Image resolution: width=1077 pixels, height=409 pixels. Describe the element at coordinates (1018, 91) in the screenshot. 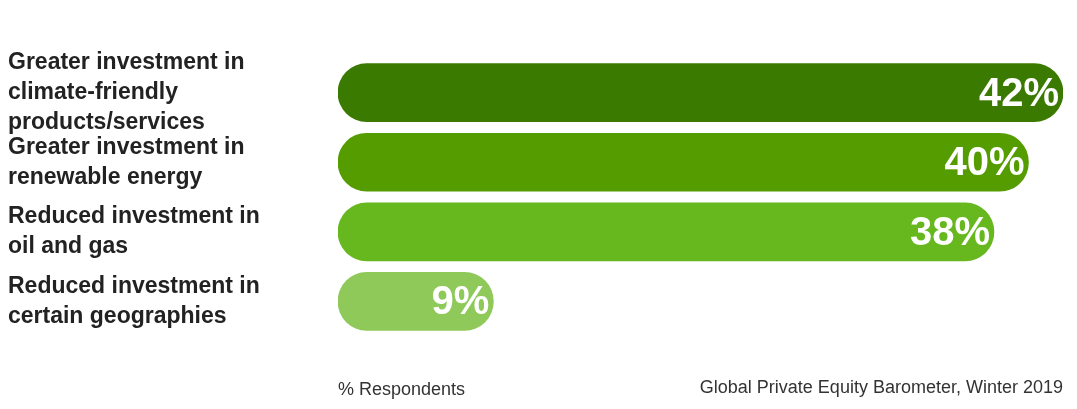

I see `data-label: 42%` at that location.